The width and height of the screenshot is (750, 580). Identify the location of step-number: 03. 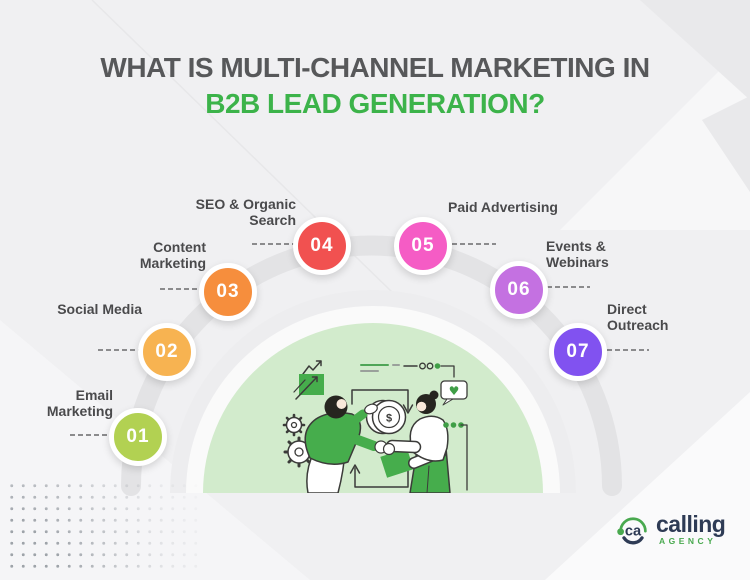
(228, 291).